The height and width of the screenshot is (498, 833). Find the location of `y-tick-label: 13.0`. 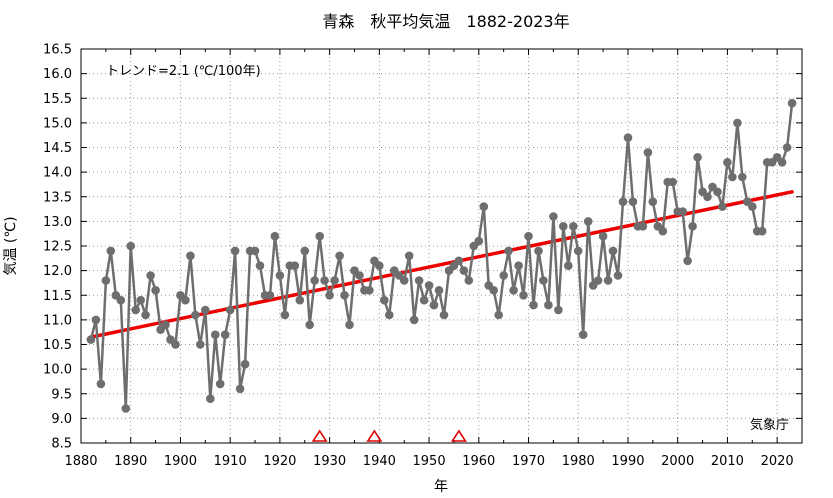

y-tick-label: 13.0 is located at coordinates (57, 222).